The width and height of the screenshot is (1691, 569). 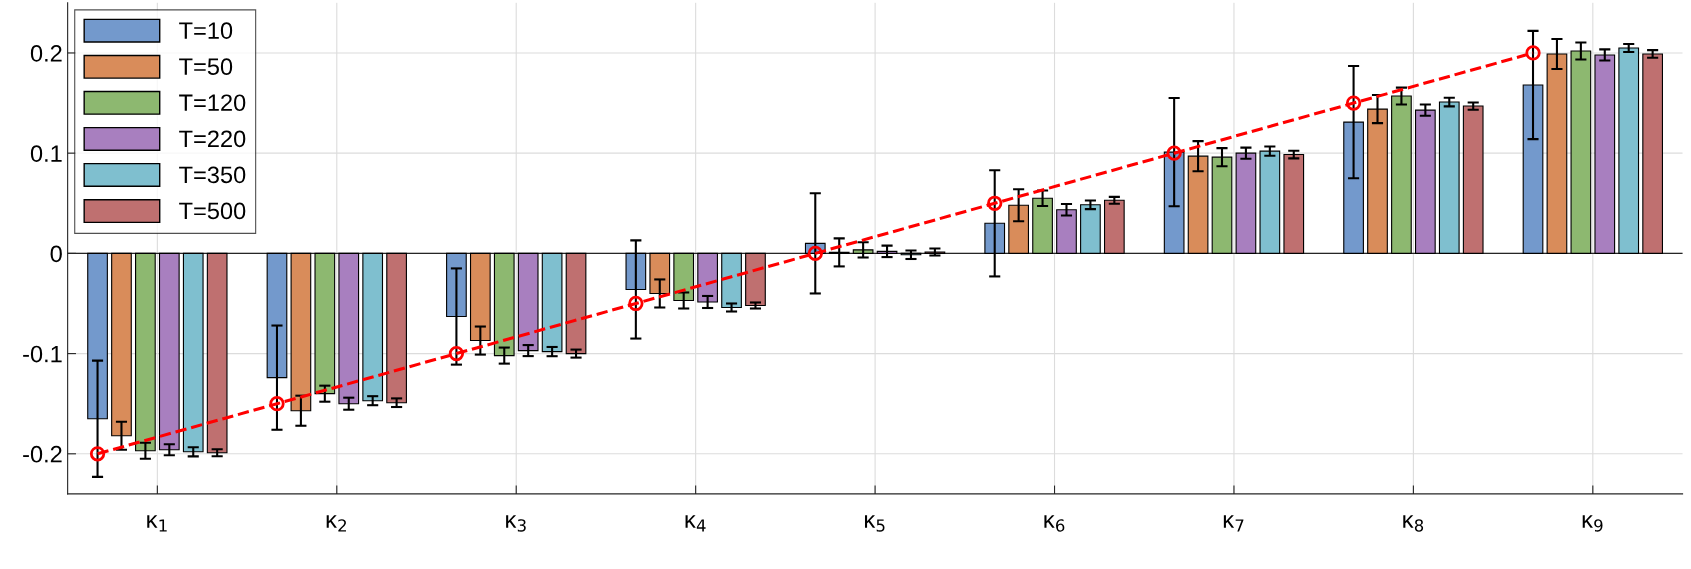 I want to click on legend-label: T=120, so click(x=212, y=103).